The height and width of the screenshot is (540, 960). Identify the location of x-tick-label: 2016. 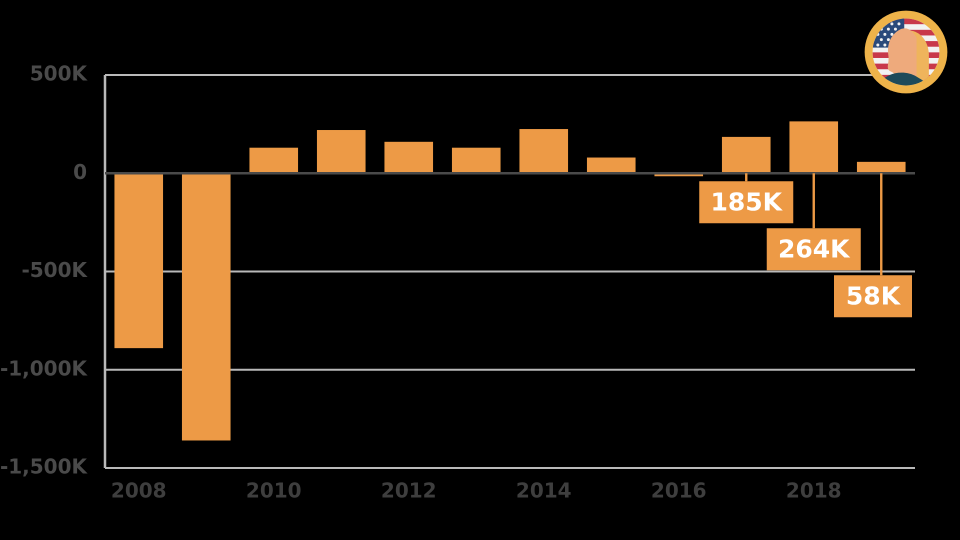
(679, 491).